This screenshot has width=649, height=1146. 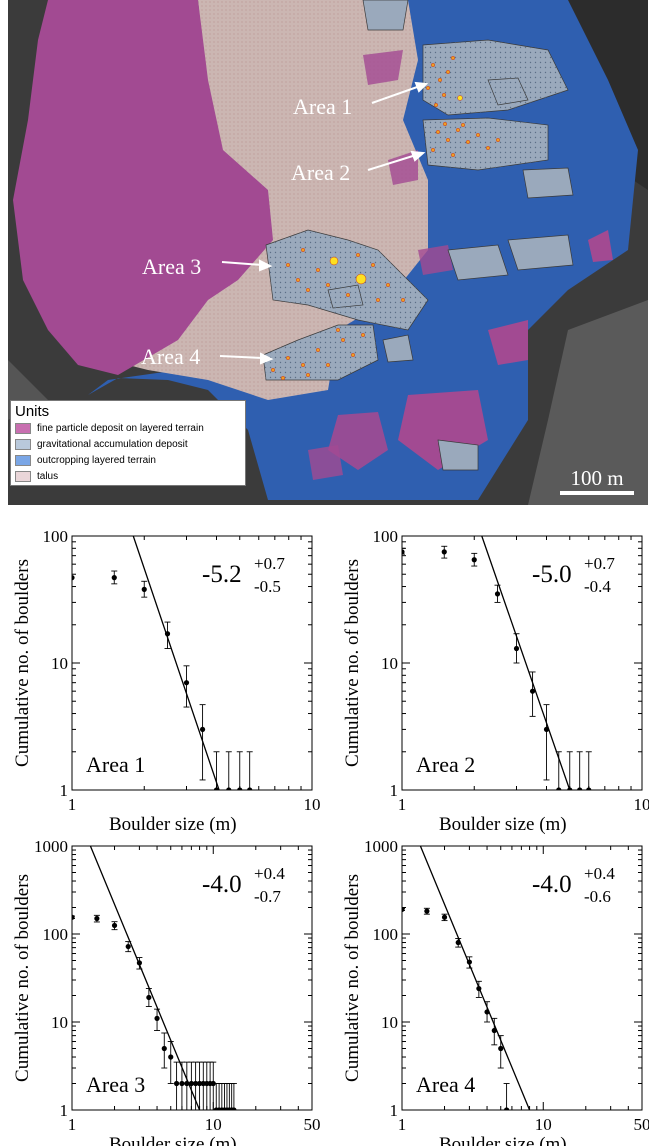 What do you see at coordinates (120, 428) in the screenshot?
I see `legend-label: fine particle deposit on layered terrain` at bounding box center [120, 428].